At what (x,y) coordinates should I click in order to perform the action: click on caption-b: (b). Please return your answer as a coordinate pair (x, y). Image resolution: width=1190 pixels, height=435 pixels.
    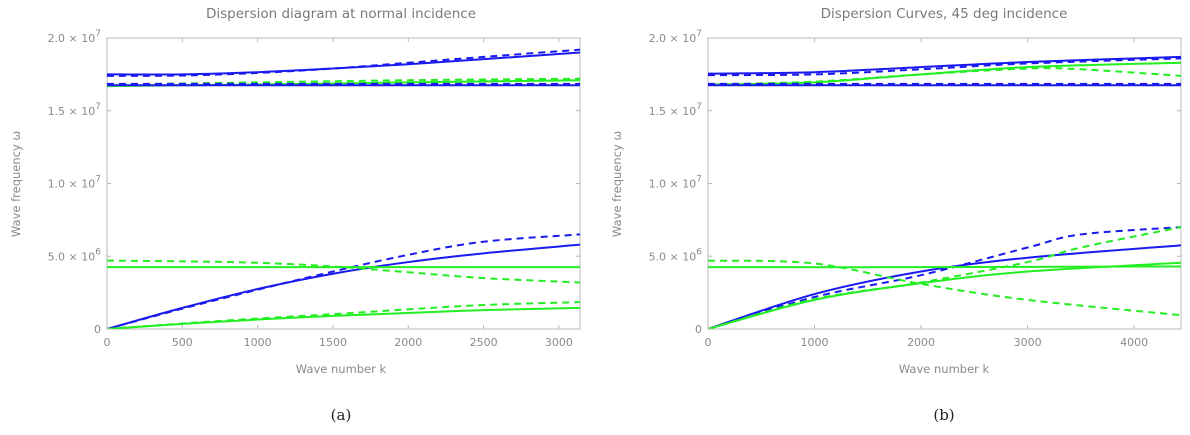
    Looking at the image, I should click on (943, 415).